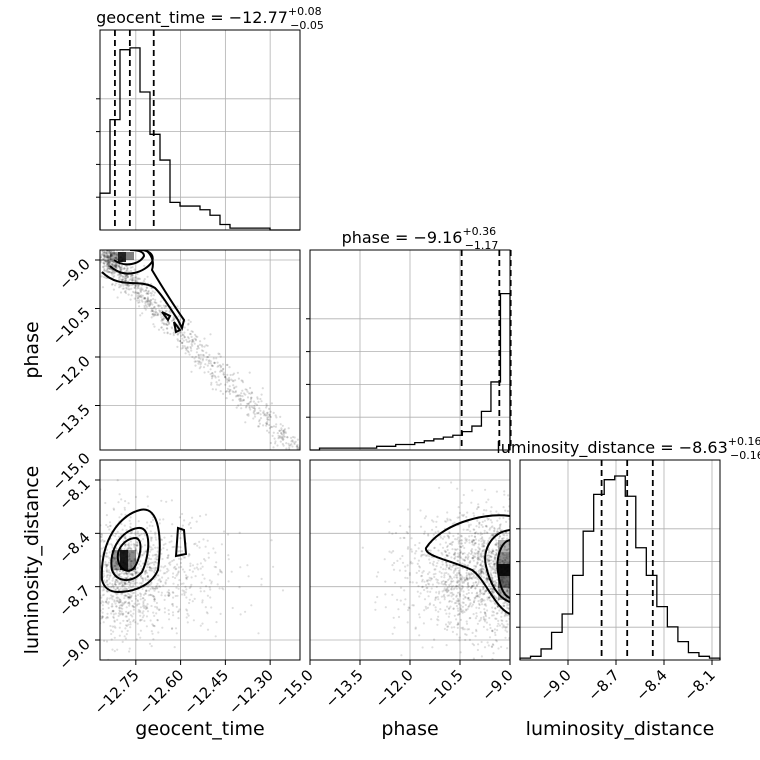  I want to click on contour-outer, so click(130, 551).